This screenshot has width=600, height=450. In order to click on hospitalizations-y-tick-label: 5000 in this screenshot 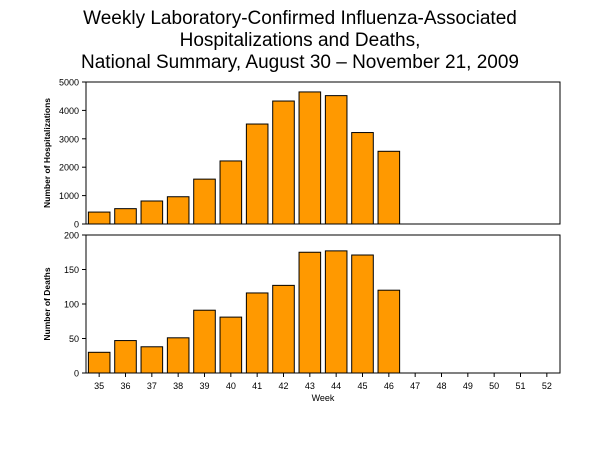, I will do `click(69, 83)`.